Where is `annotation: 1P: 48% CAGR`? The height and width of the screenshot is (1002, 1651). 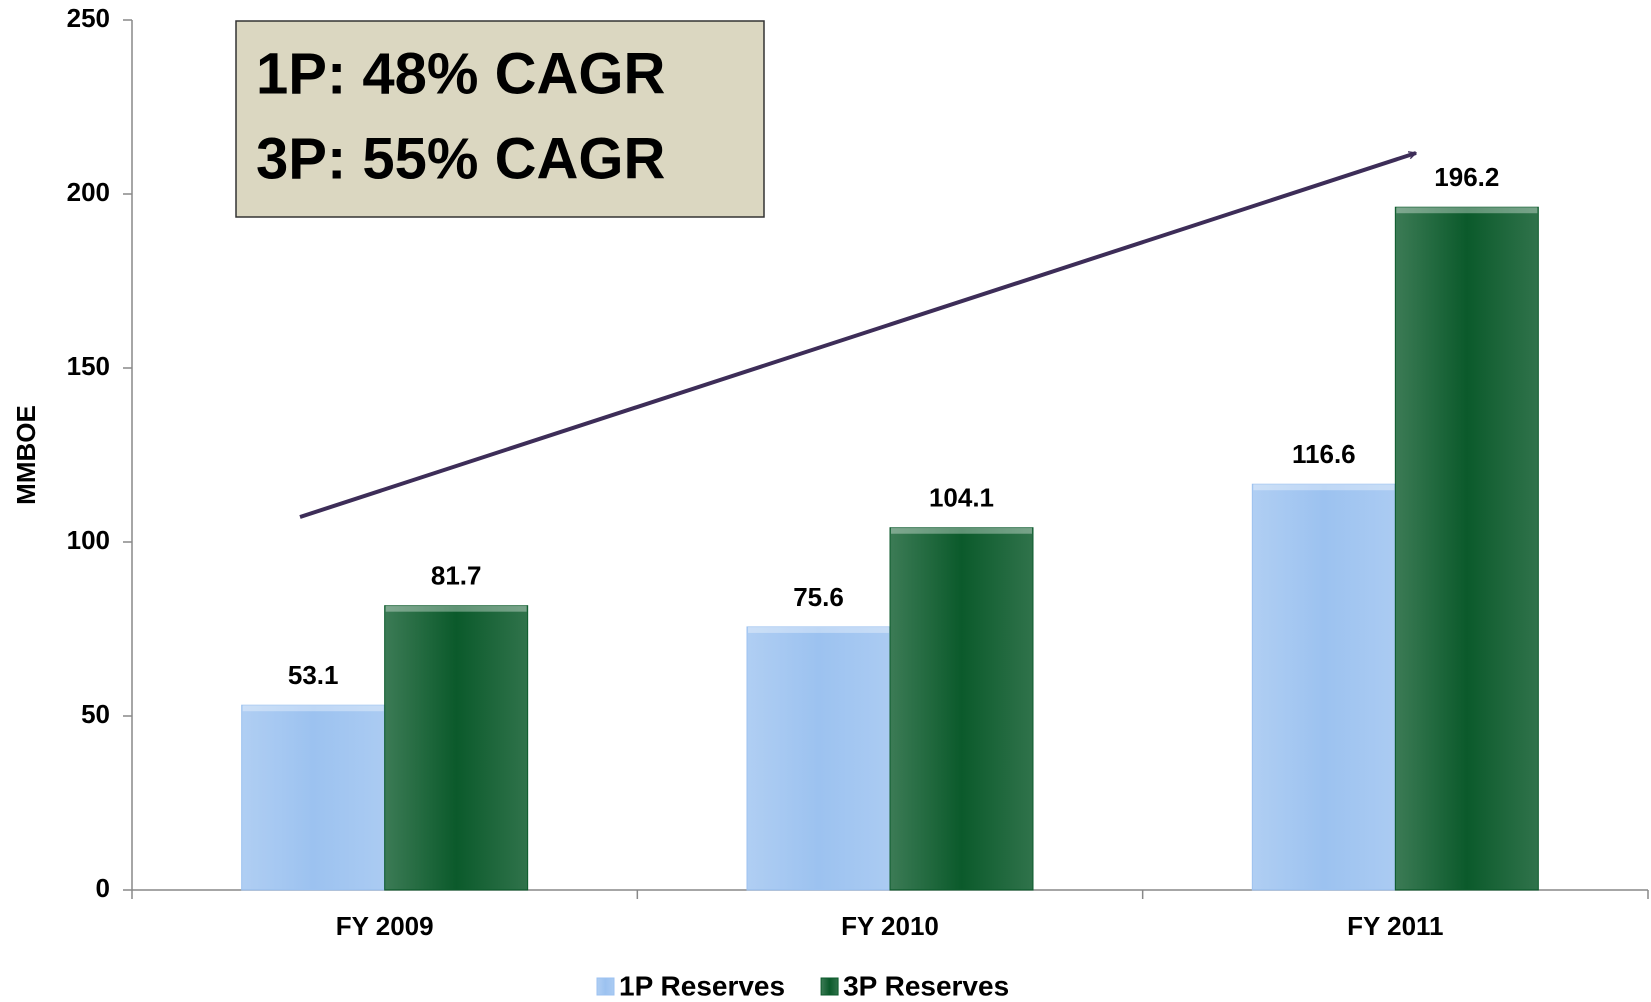
annotation: 1P: 48% CAGR is located at coordinates (460, 73).